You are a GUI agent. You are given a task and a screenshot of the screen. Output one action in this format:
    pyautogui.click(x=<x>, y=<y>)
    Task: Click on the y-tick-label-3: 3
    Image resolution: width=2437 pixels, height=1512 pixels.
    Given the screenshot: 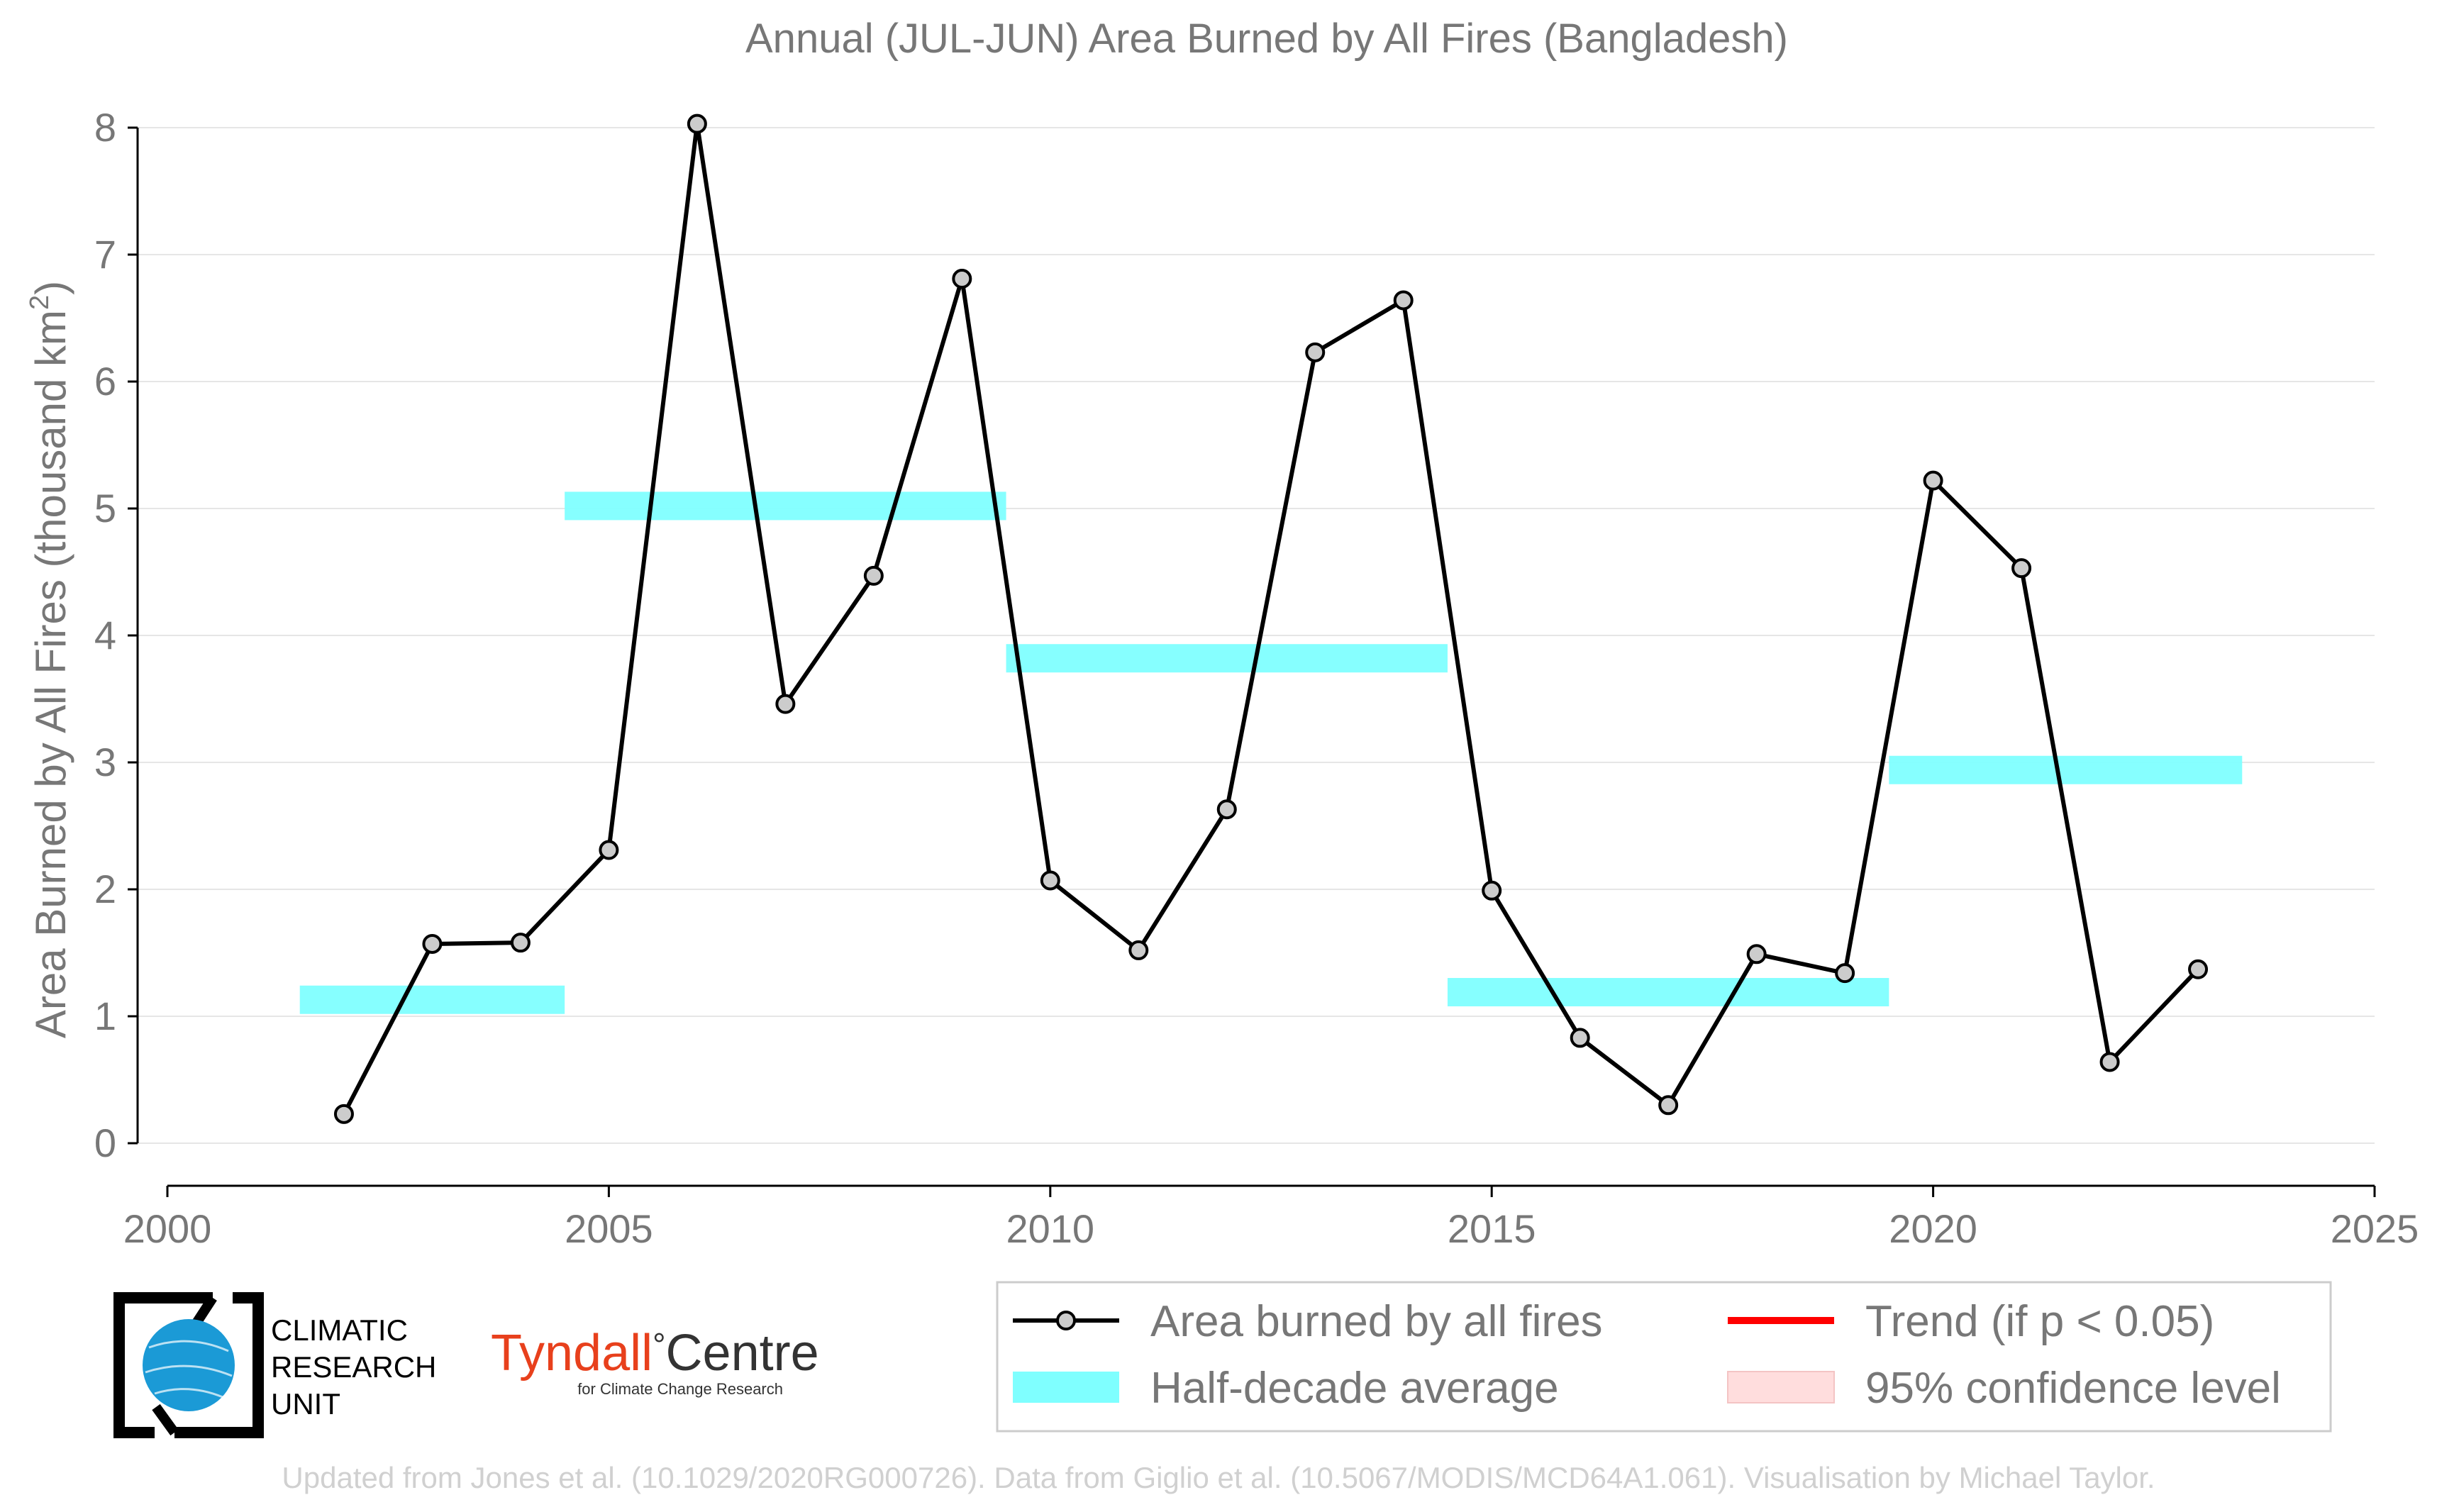 What is the action you would take?
    pyautogui.click(x=105, y=762)
    